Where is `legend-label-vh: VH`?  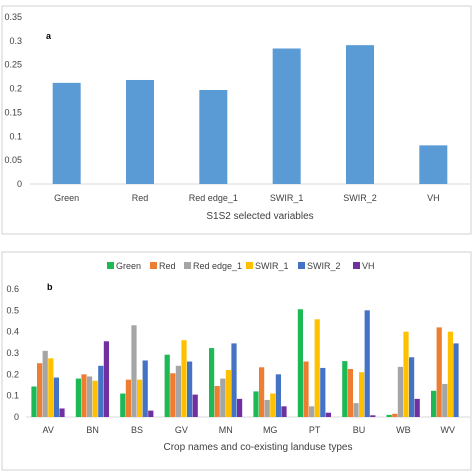 legend-label-vh: VH is located at coordinates (368, 266).